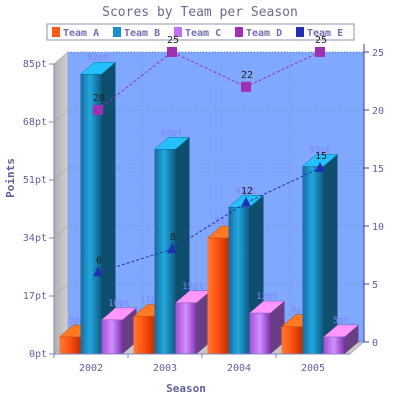  What do you see at coordinates (375, 343) in the screenshot?
I see `y2-tick-label: 0` at bounding box center [375, 343].